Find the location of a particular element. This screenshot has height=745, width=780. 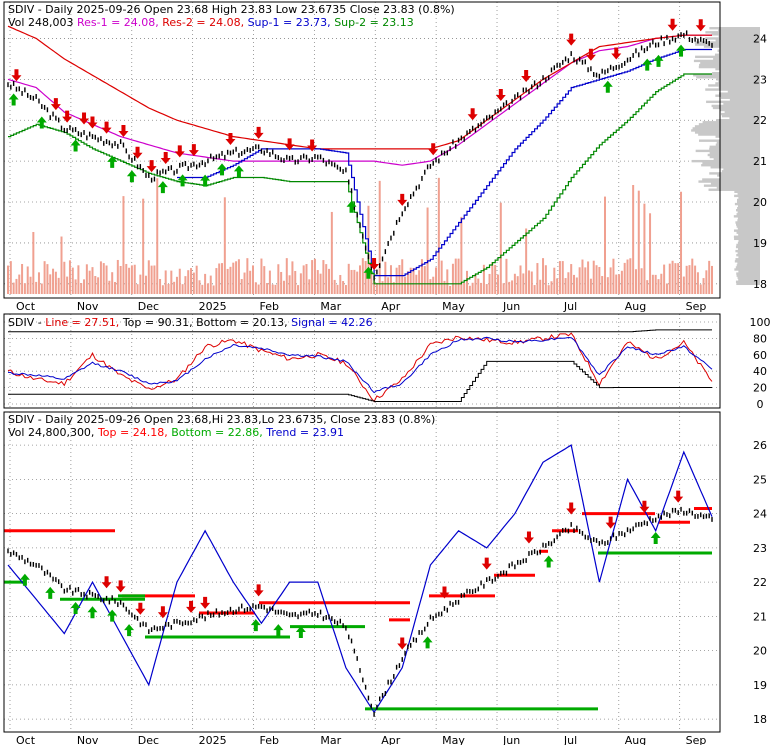

month-label: Aug is located at coordinates (635, 306).